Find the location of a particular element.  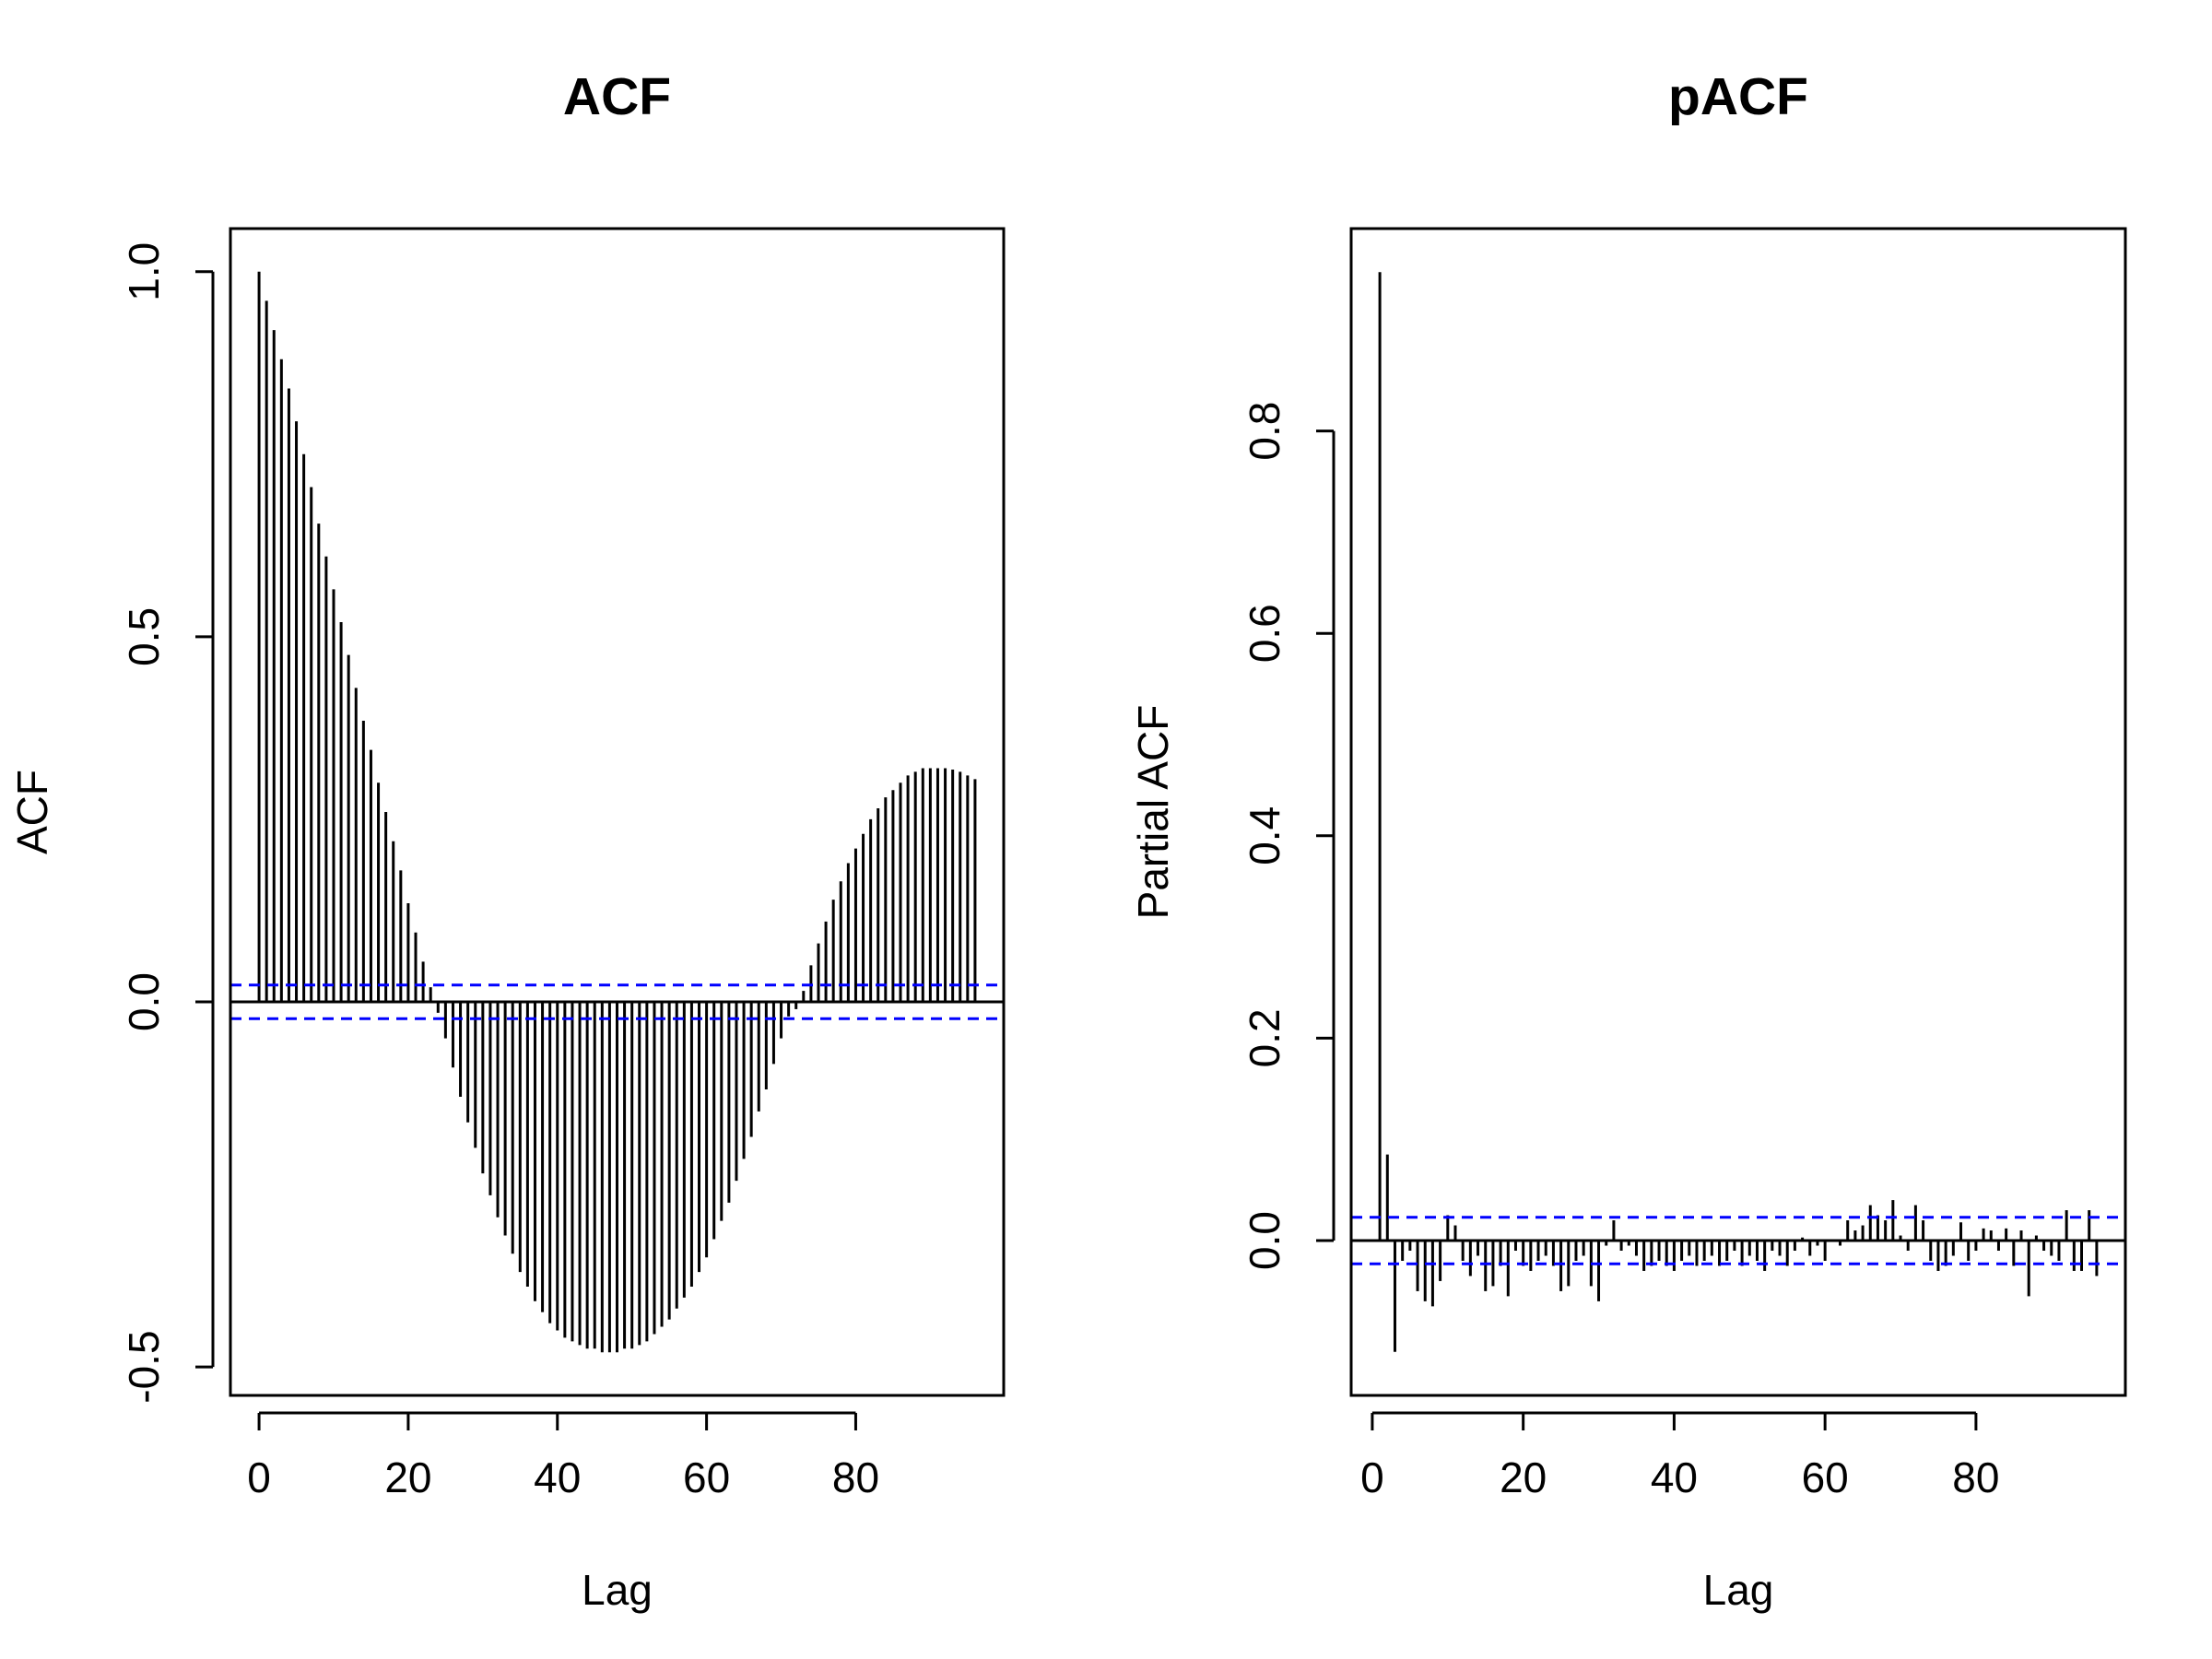

y-tick-label: 0.4 is located at coordinates (1264, 835).